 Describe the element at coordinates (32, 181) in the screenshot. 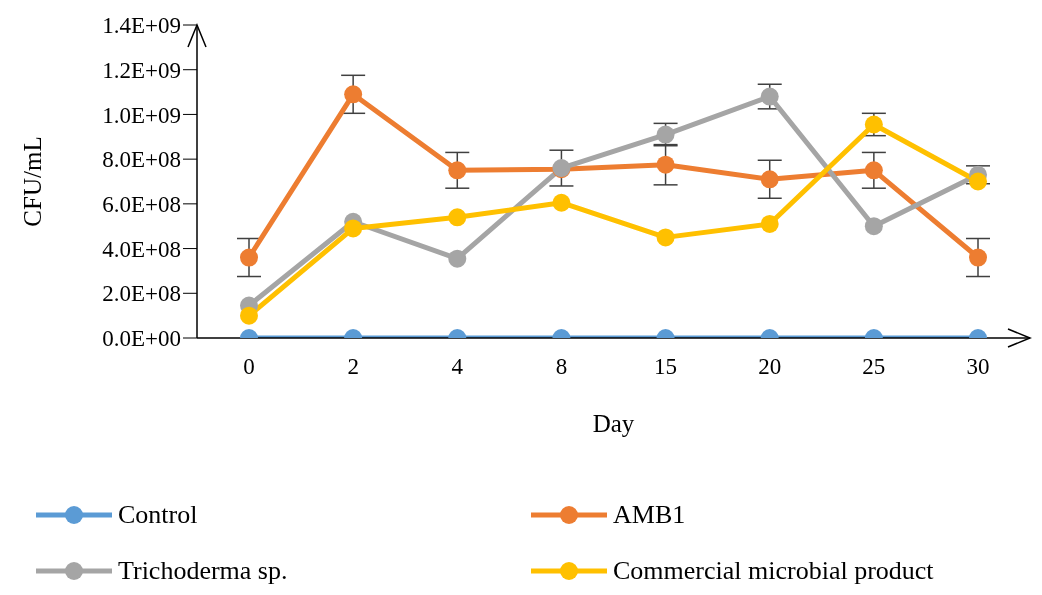

I see `y-axis-title: CFU/mL` at that location.